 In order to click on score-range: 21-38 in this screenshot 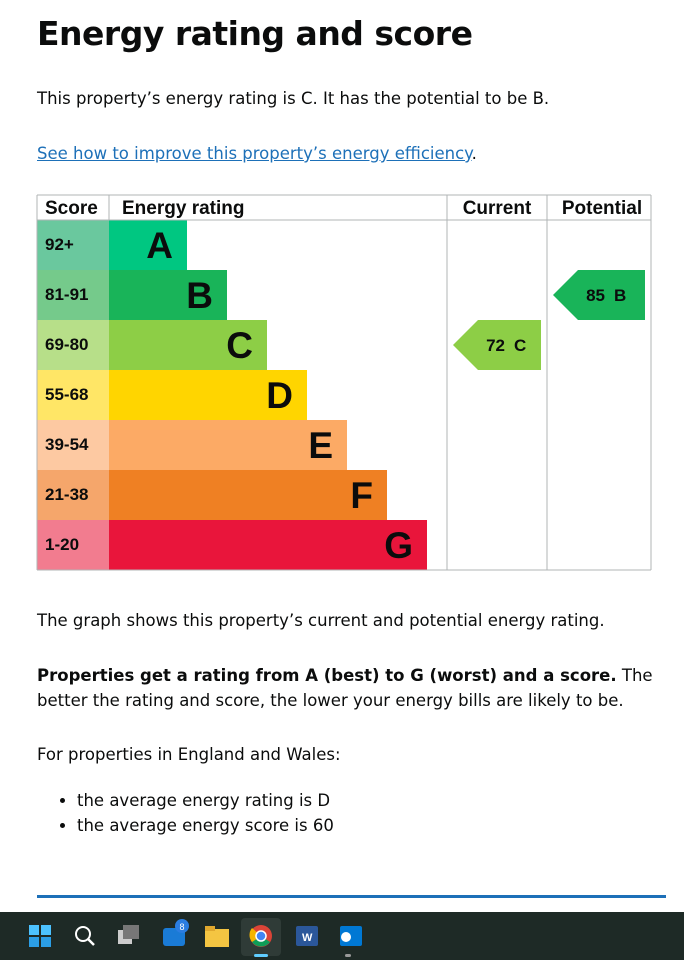, I will do `click(66, 494)`.